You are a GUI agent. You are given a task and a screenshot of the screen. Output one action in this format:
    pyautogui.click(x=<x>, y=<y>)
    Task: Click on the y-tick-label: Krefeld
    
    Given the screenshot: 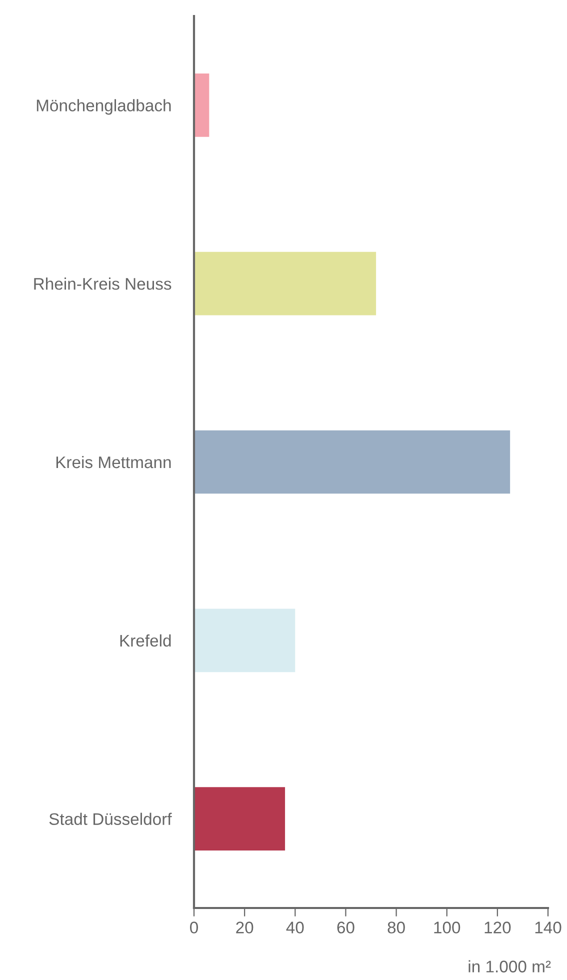 What is the action you would take?
    pyautogui.click(x=145, y=640)
    